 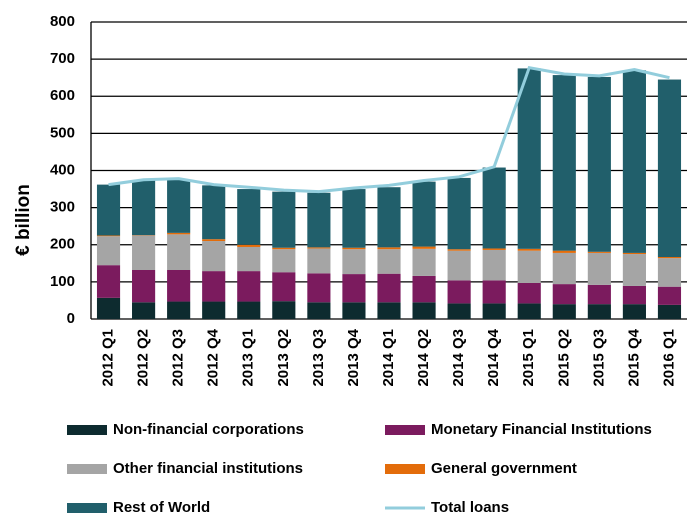 I want to click on x-tick-label: 2014 Q2, so click(x=423, y=358).